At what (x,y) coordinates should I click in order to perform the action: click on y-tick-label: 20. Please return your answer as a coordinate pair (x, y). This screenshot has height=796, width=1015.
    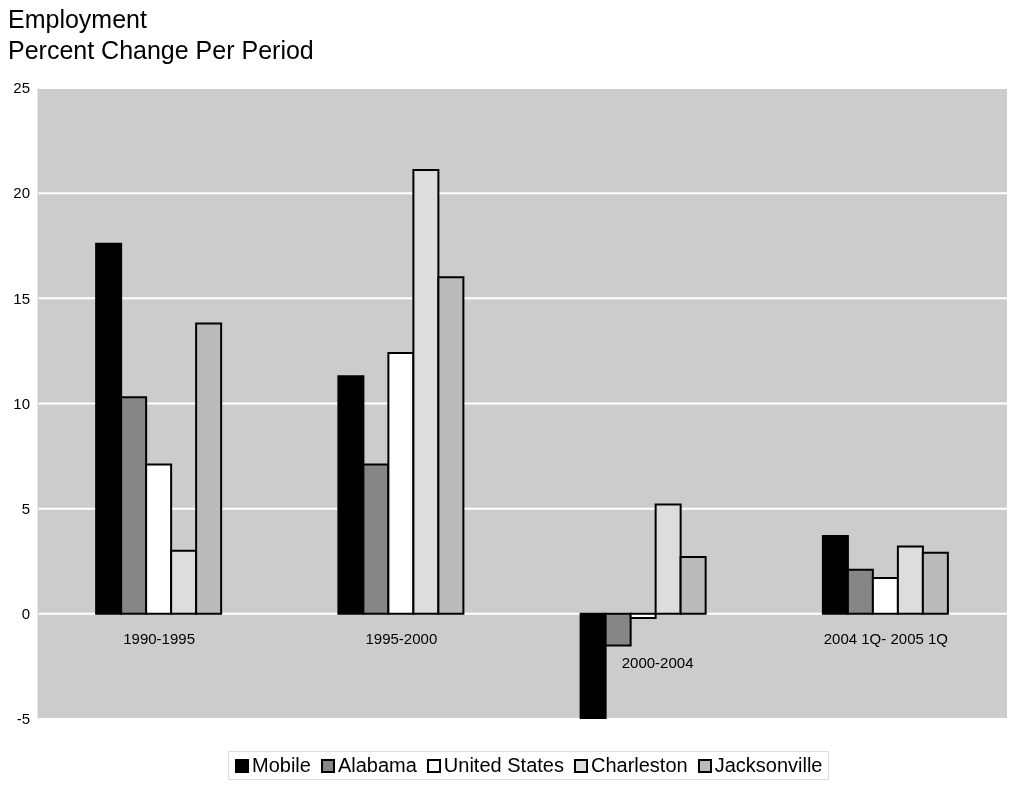
    Looking at the image, I should click on (21, 193).